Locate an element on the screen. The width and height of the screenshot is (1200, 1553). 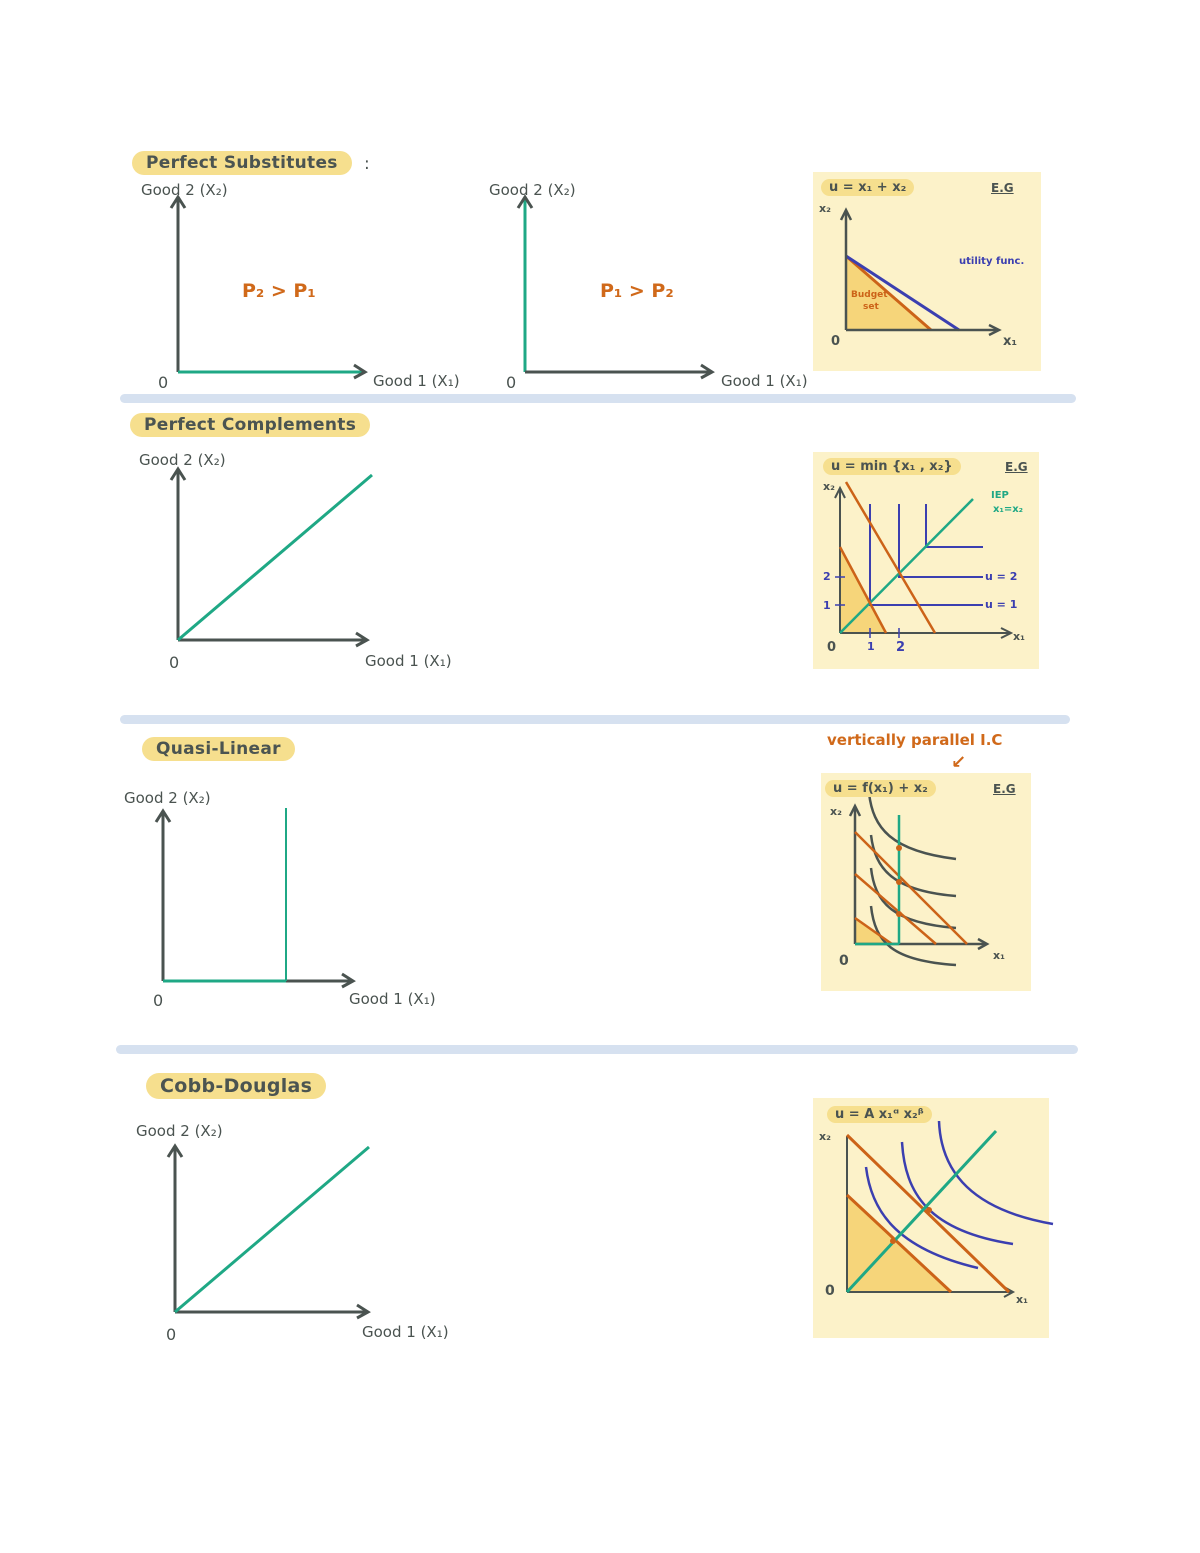
section-title-quasi-linear: Quasi-Linear is located at coordinates (218, 749).